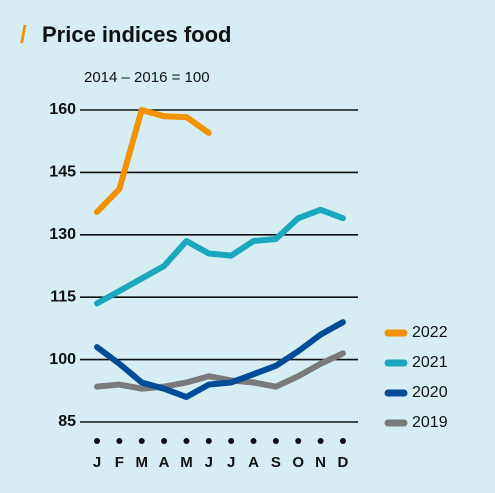  What do you see at coordinates (137, 34) in the screenshot?
I see `chart-title: Price indices food` at bounding box center [137, 34].